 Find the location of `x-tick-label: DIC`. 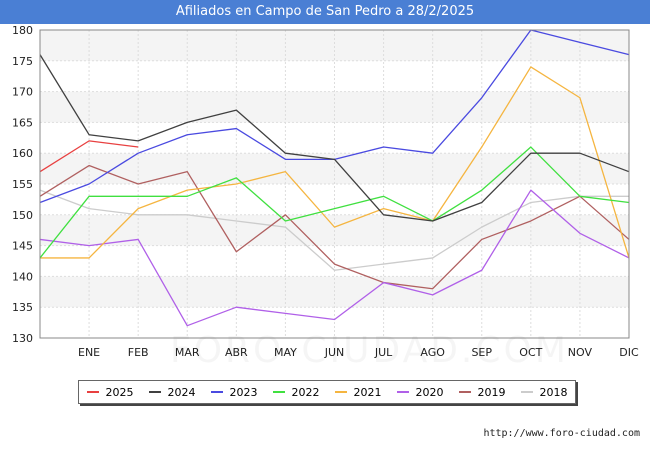

x-tick-label: DIC is located at coordinates (629, 352).